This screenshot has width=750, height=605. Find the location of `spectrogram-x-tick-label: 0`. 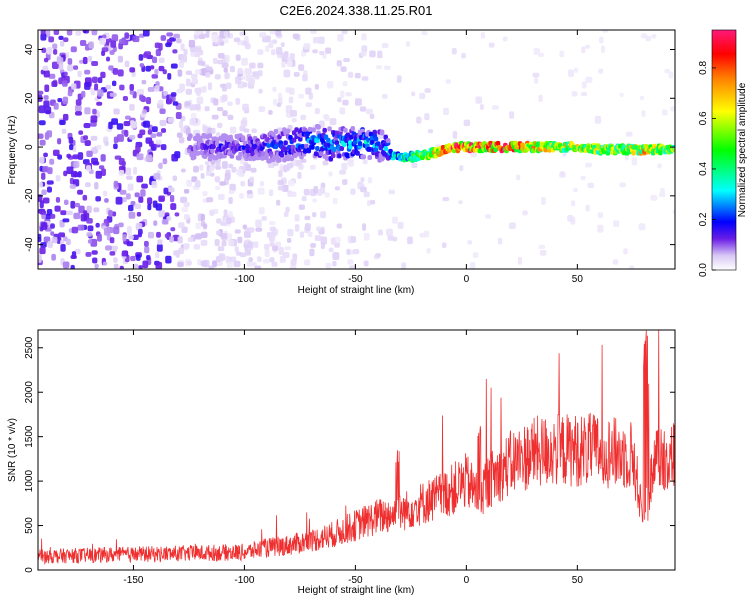

spectrogram-x-tick-label: 0 is located at coordinates (467, 279).